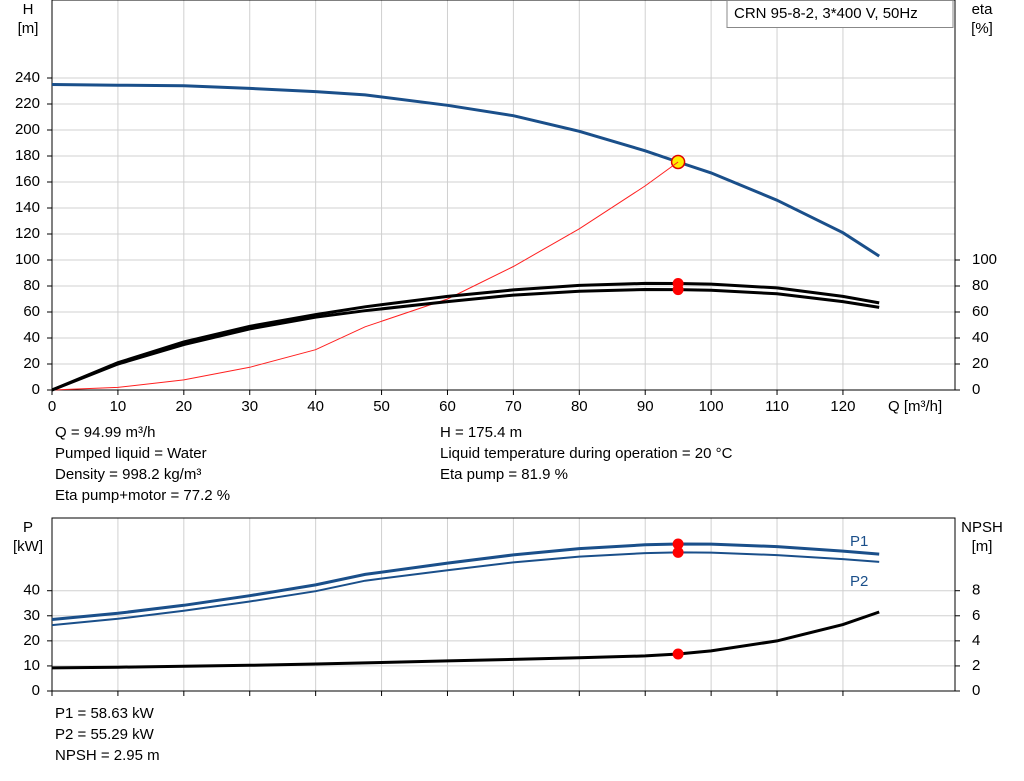 The height and width of the screenshot is (781, 1024). Describe the element at coordinates (31, 285) in the screenshot. I see `y-tick-label: 80` at that location.